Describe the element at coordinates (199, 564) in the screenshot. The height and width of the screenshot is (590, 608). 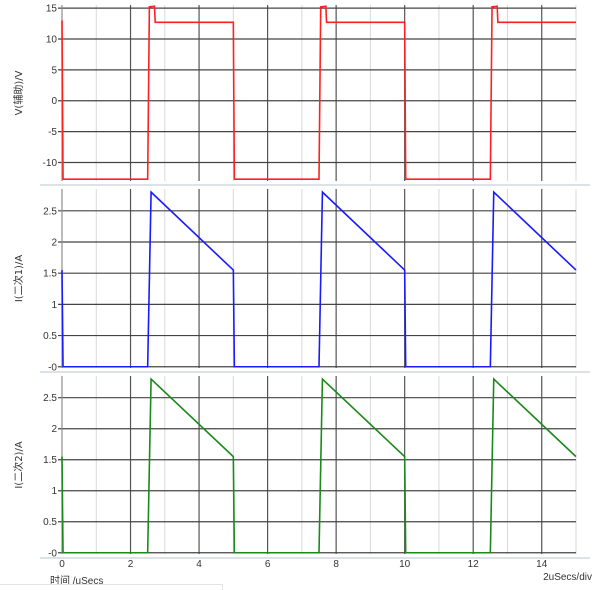
I see `x-tick-label: 4` at that location.